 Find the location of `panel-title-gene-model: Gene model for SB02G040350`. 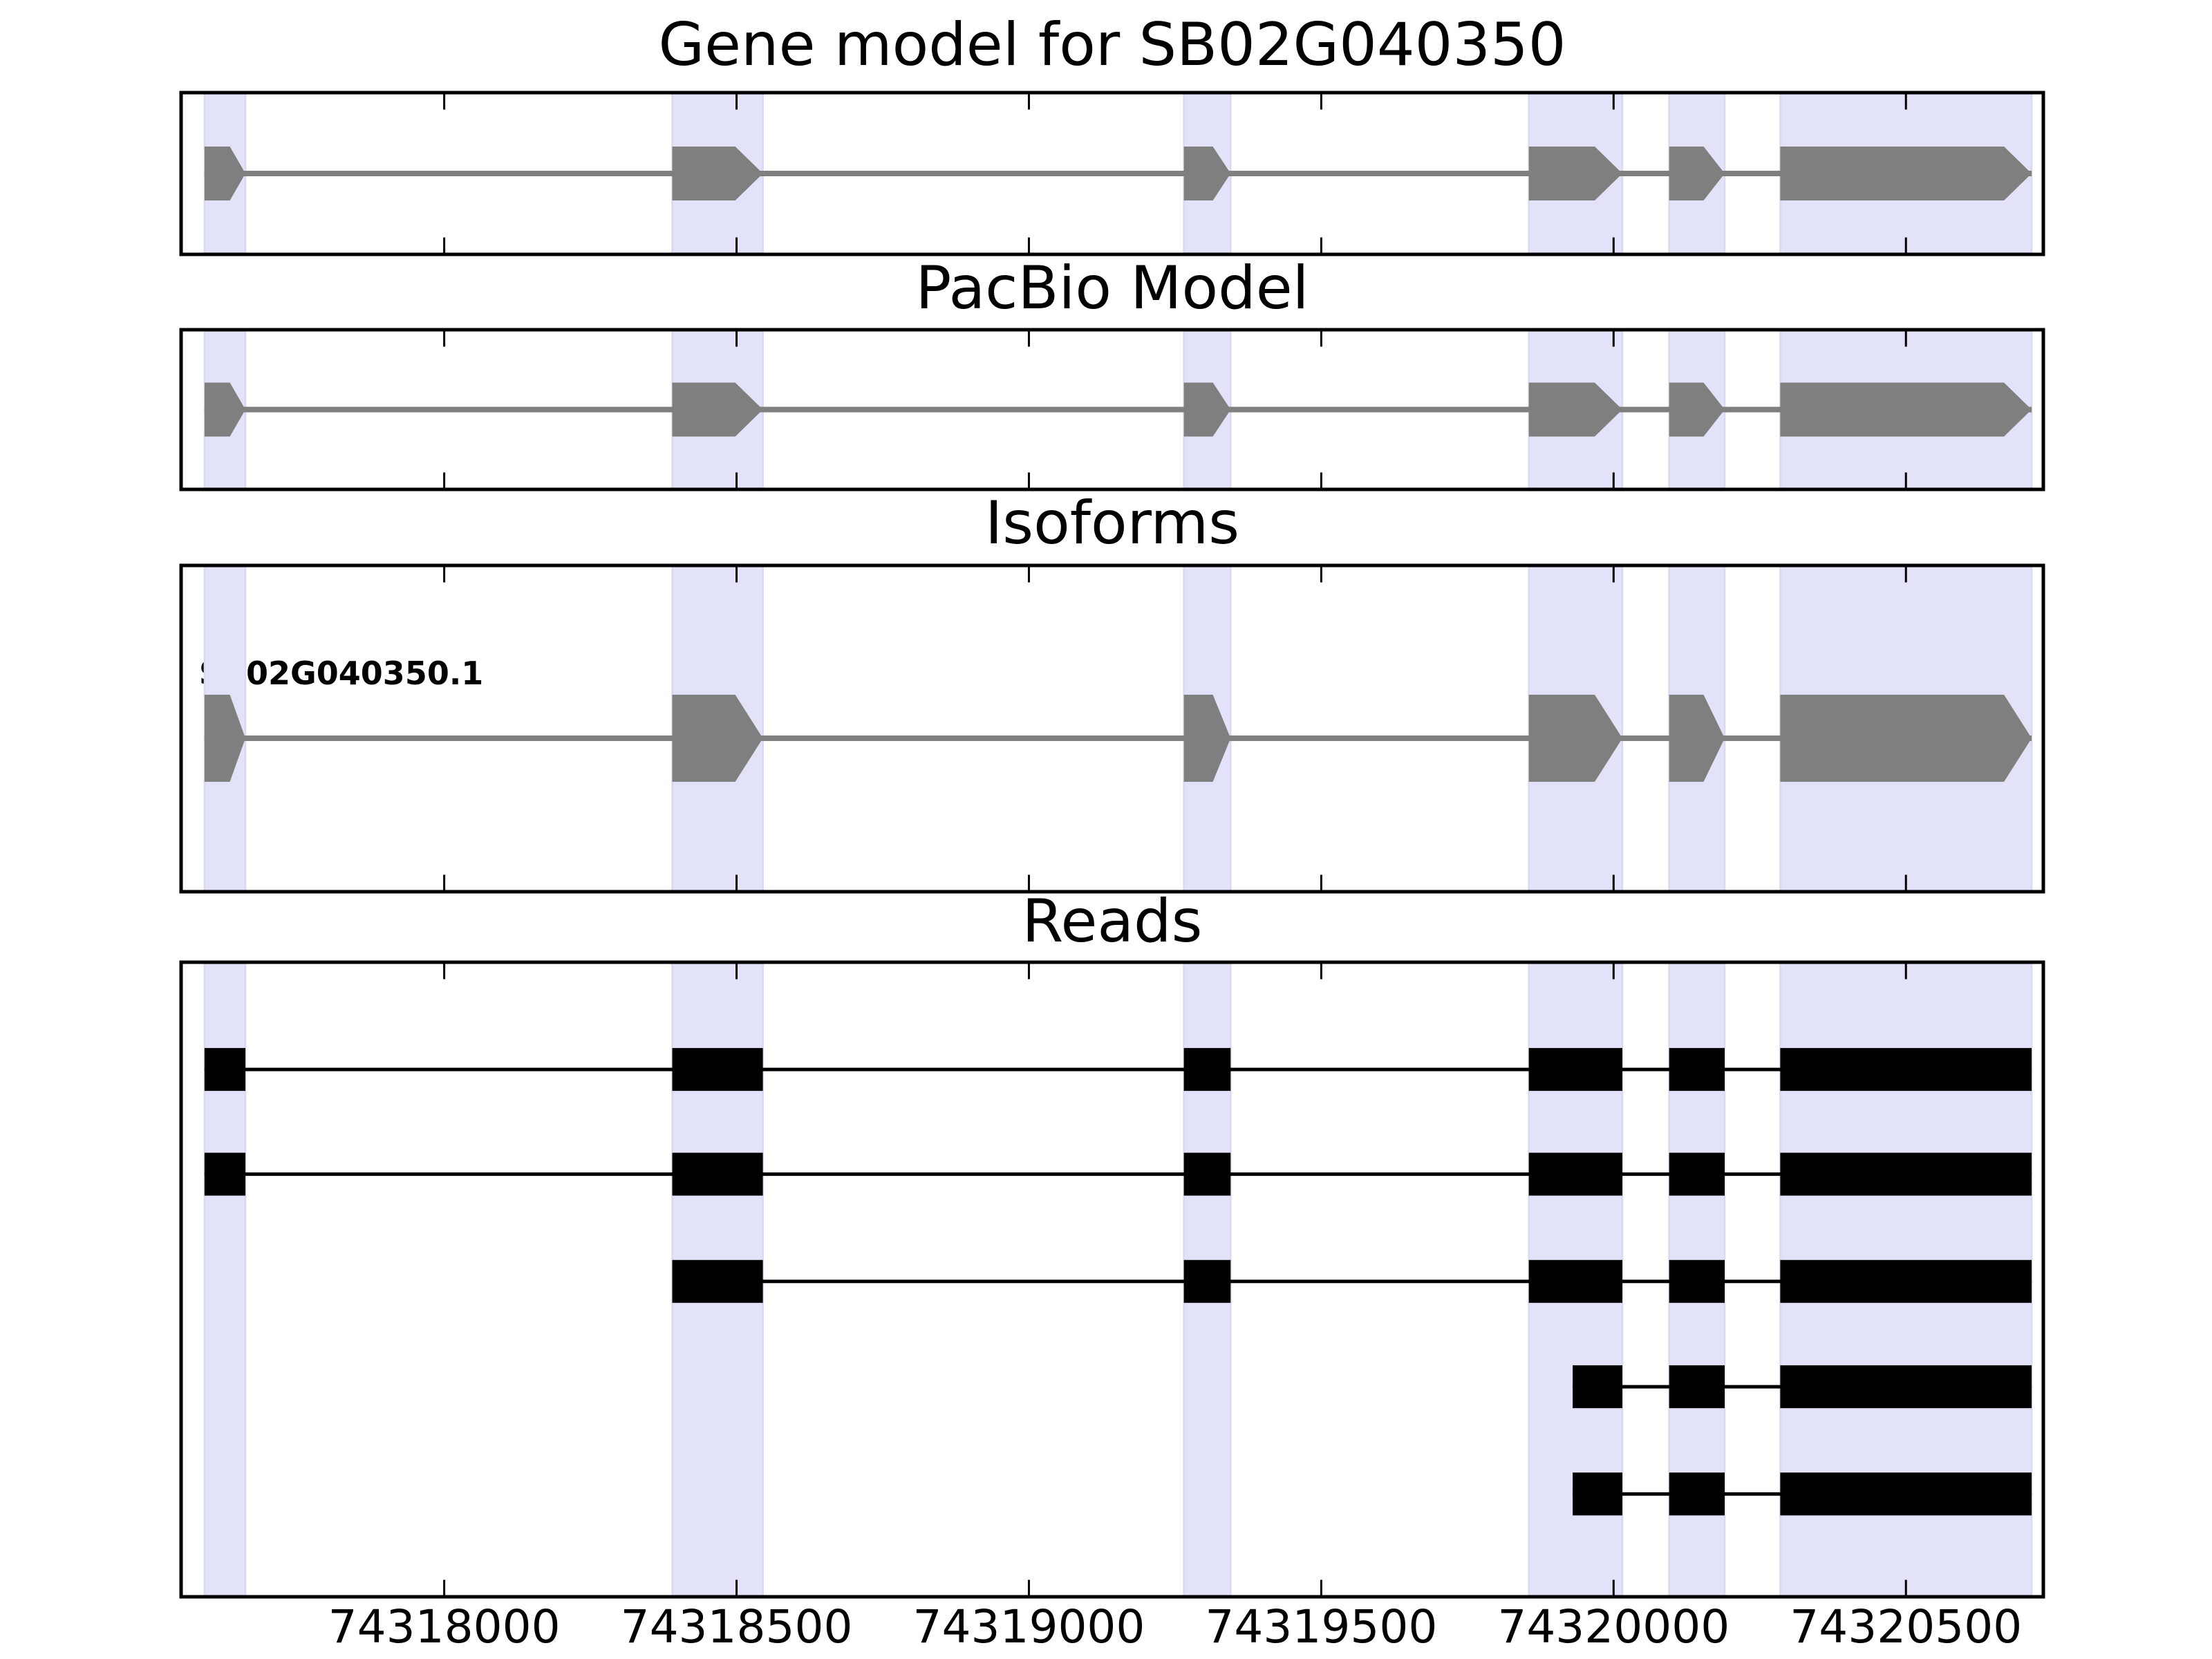

panel-title-gene-model: Gene model for SB02G040350 is located at coordinates (1112, 44).